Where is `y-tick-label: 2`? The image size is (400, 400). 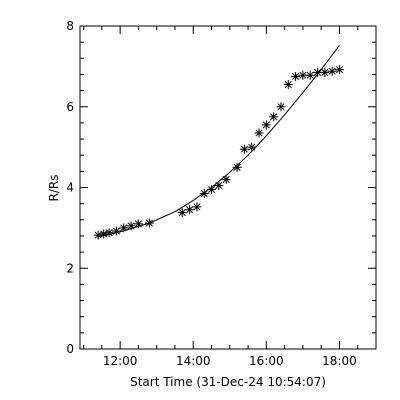 y-tick-label: 2 is located at coordinates (70, 268).